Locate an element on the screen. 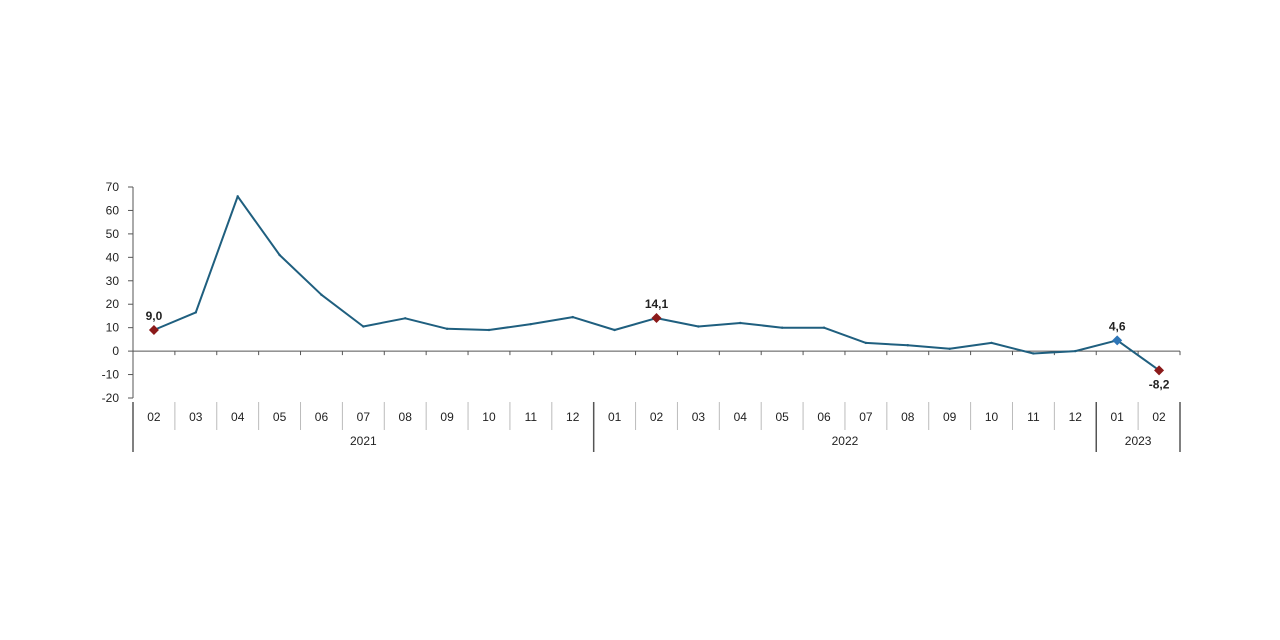 The image size is (1280, 640). y-tick-label: 0 is located at coordinates (115, 351).